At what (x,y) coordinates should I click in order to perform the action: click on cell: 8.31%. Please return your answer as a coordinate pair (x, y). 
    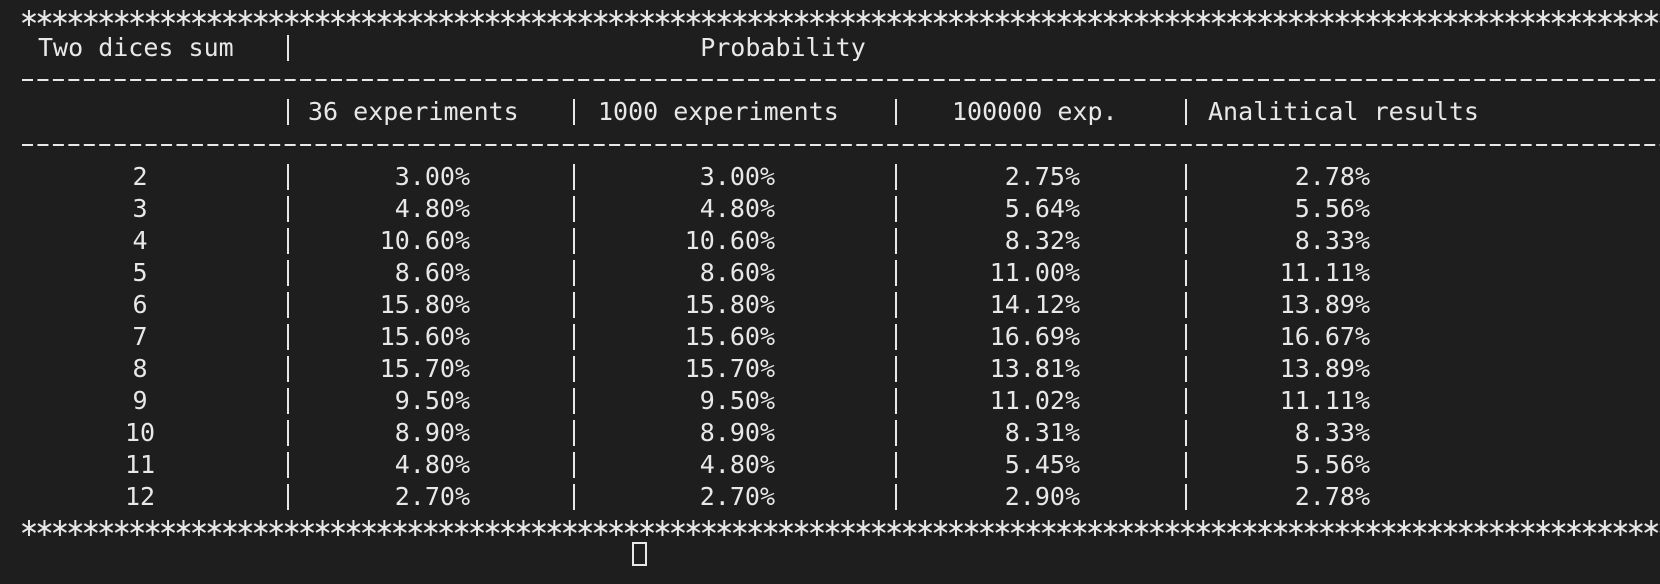
    Looking at the image, I should click on (1042, 432).